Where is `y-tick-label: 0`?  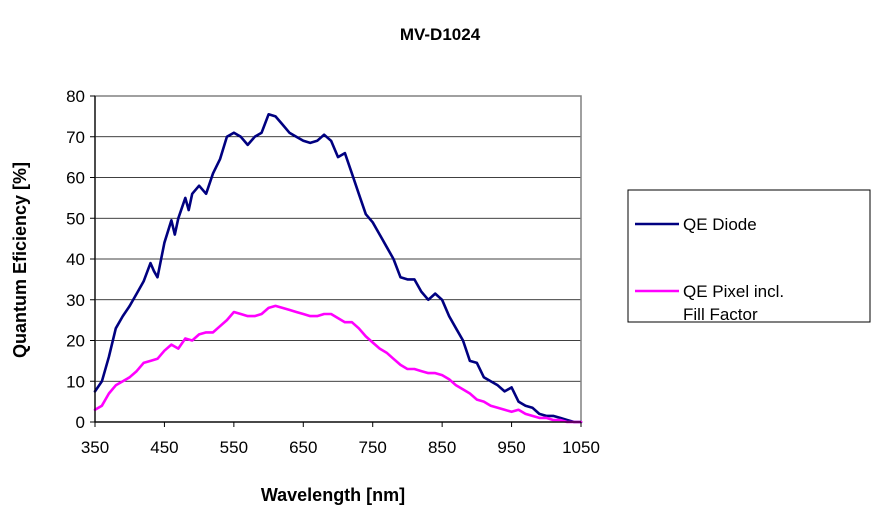 y-tick-label: 0 is located at coordinates (80, 422).